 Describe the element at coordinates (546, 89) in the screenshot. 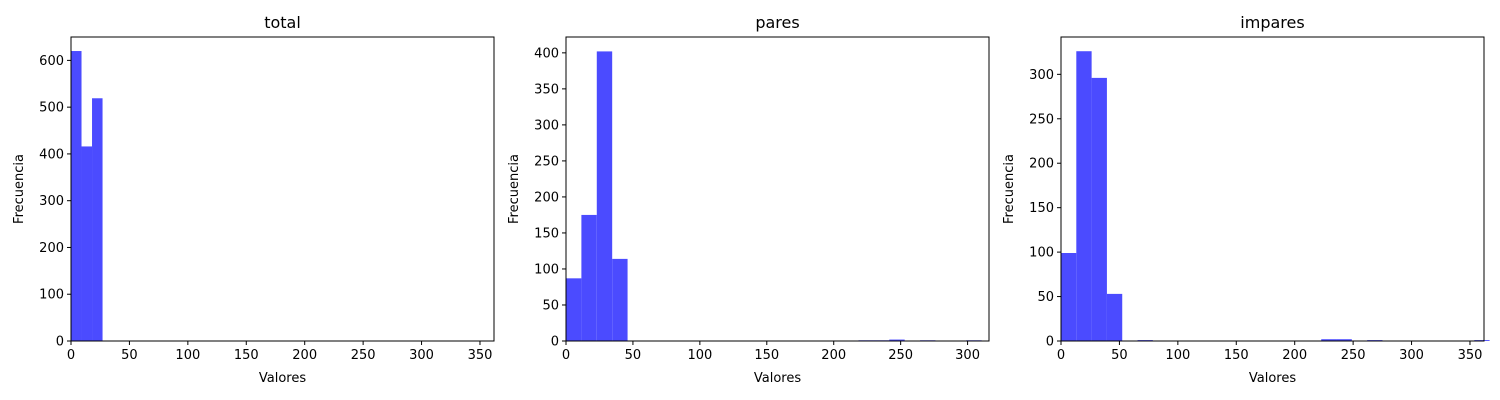

I see `y-tick-label: 350` at that location.